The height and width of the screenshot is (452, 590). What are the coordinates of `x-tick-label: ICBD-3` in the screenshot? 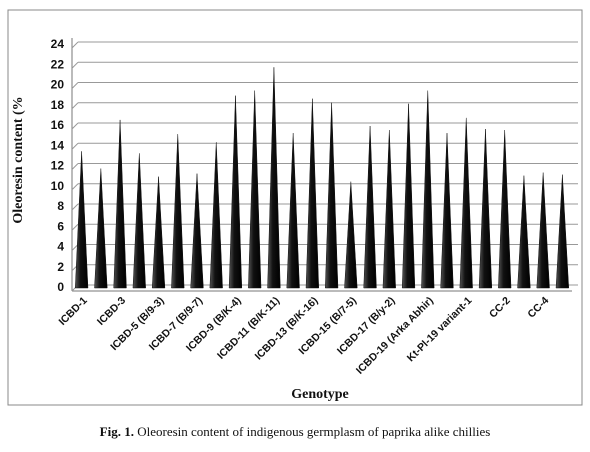 It's located at (111, 311).